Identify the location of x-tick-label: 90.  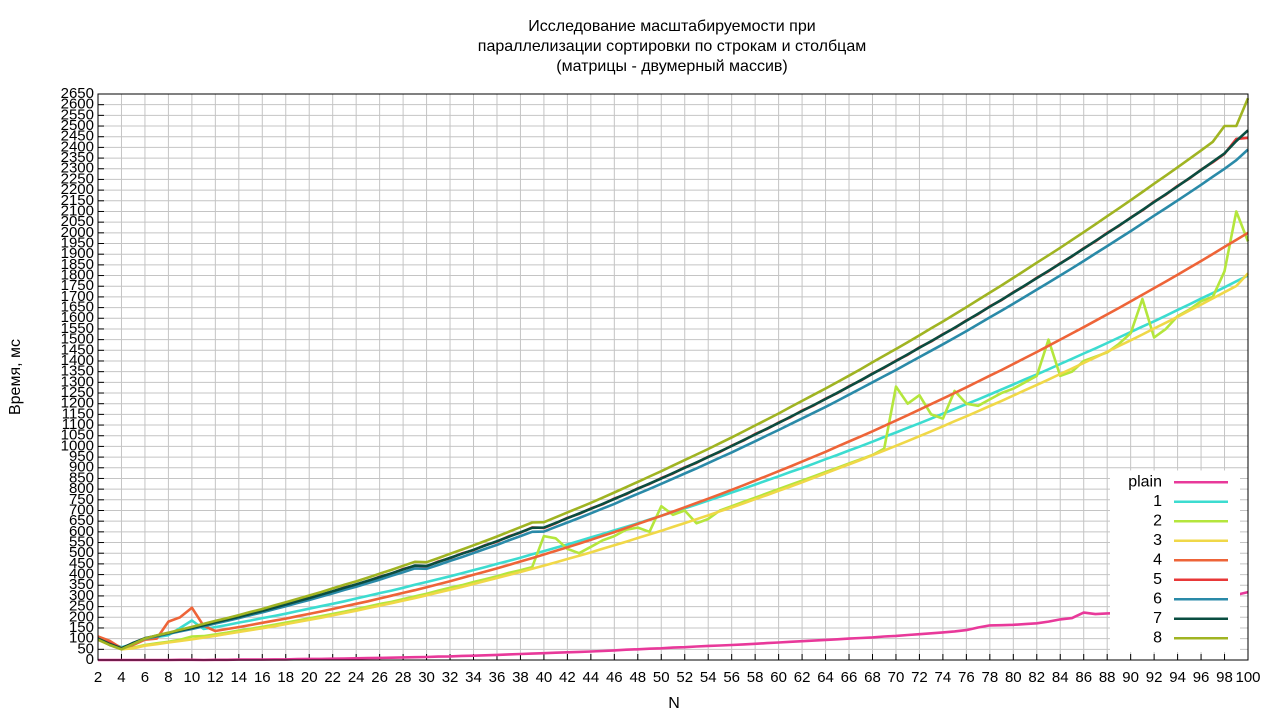
(1130, 677).